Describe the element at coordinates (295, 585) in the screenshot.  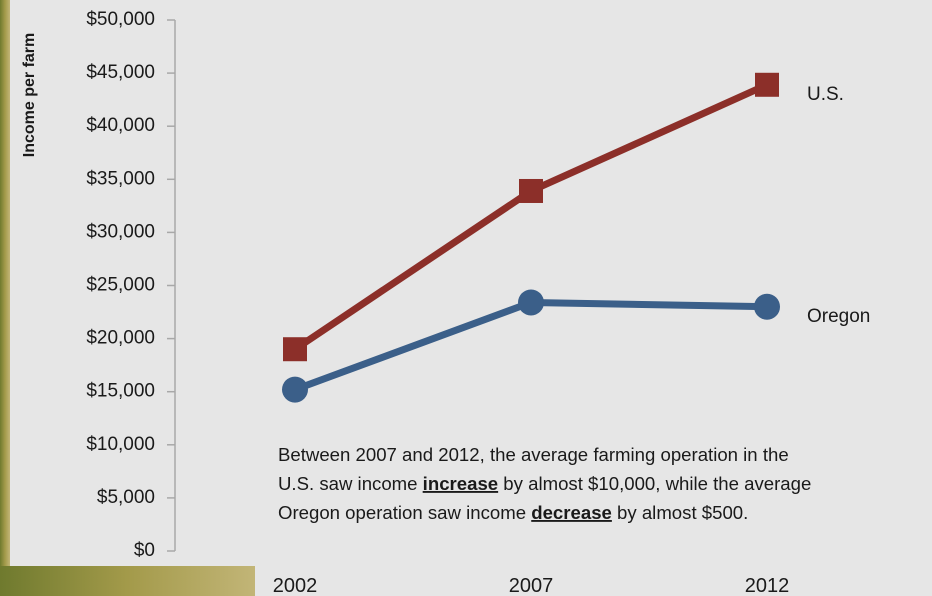
I see `x-tick-label: 2002` at that location.